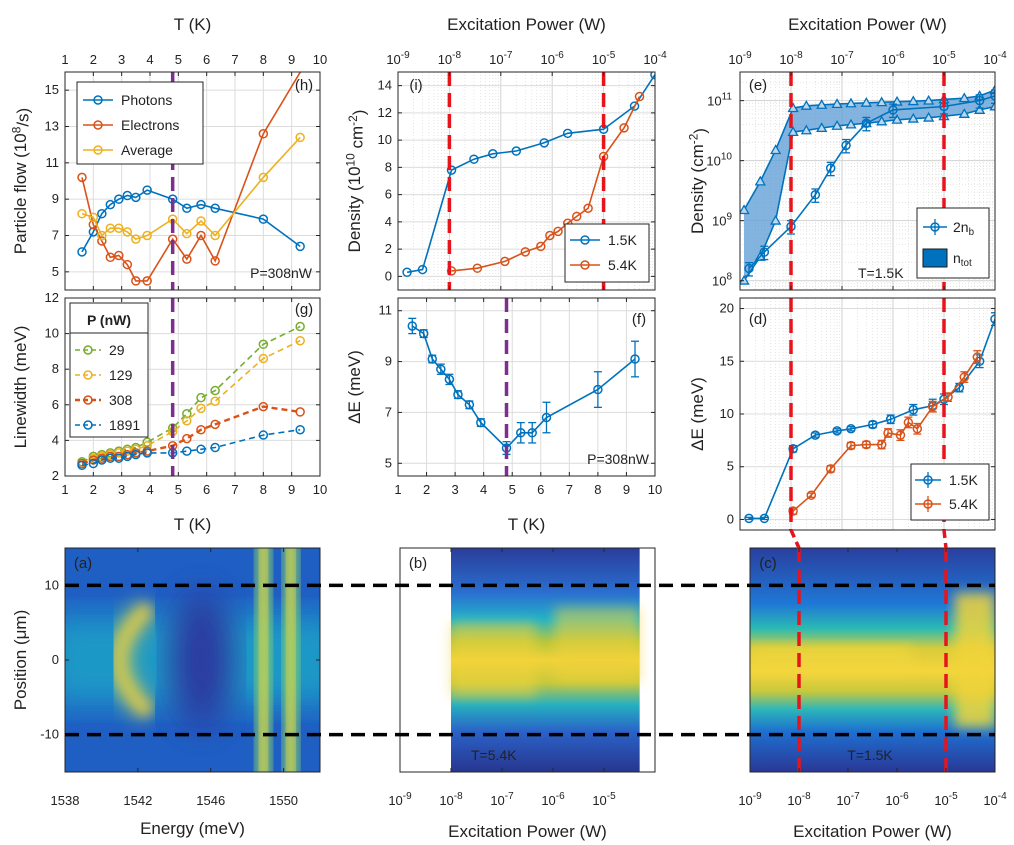  What do you see at coordinates (385, 85) in the screenshot?
I see `y-tick-label: 14` at bounding box center [385, 85].